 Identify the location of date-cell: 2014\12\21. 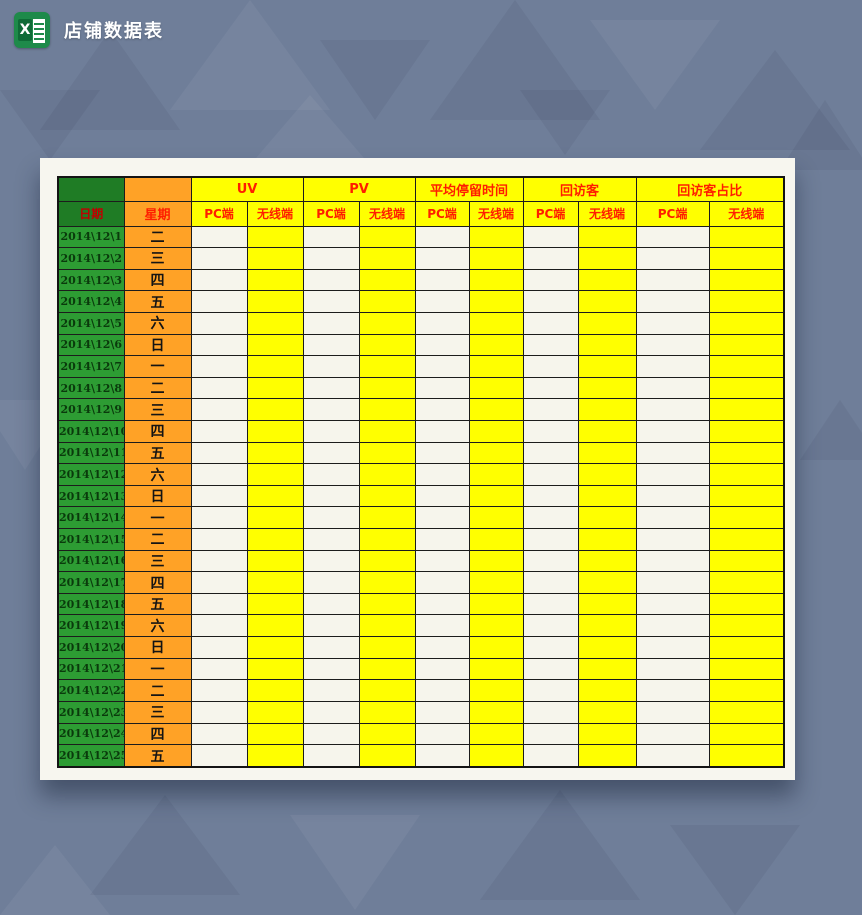
(91, 669).